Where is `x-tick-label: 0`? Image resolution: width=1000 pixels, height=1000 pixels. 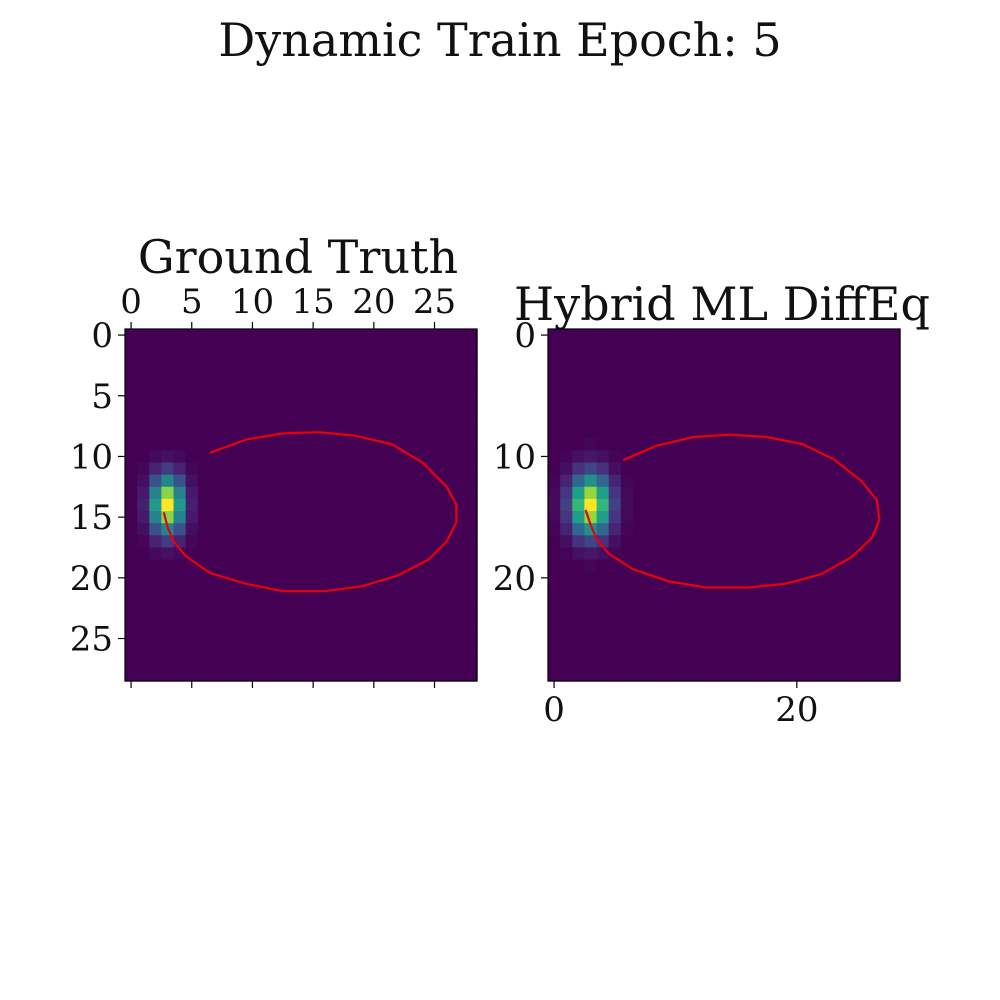 x-tick-label: 0 is located at coordinates (131, 302).